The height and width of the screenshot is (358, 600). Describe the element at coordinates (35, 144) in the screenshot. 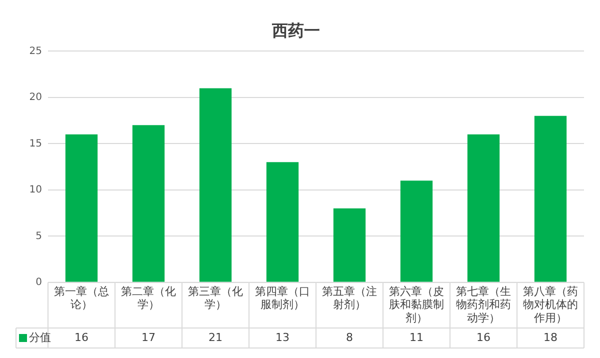

I see `y-tick-label: 15` at that location.